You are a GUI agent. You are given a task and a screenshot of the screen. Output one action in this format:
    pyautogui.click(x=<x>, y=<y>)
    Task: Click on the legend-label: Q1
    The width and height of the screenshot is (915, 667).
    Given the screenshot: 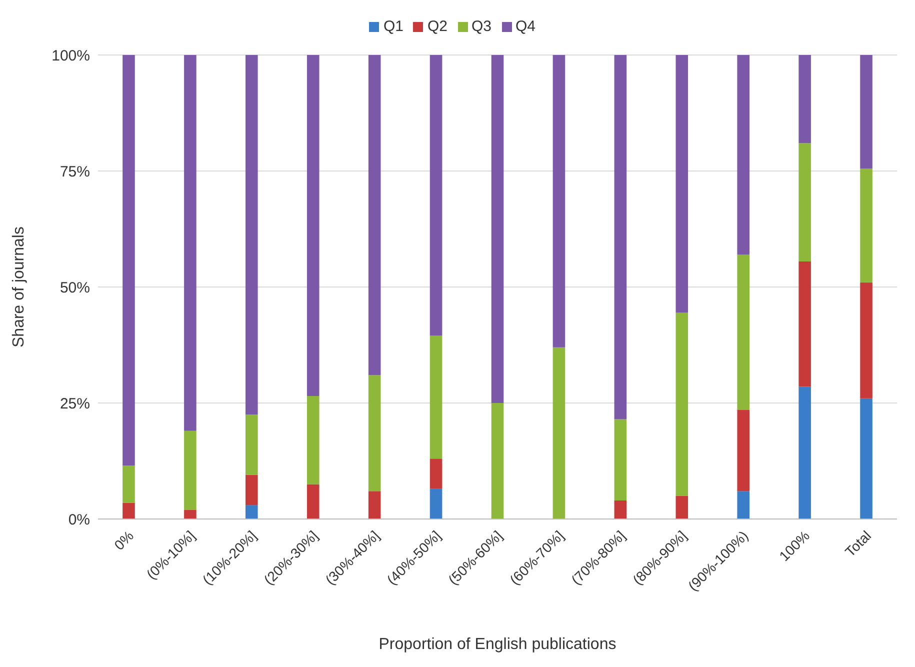 What is the action you would take?
    pyautogui.click(x=393, y=26)
    